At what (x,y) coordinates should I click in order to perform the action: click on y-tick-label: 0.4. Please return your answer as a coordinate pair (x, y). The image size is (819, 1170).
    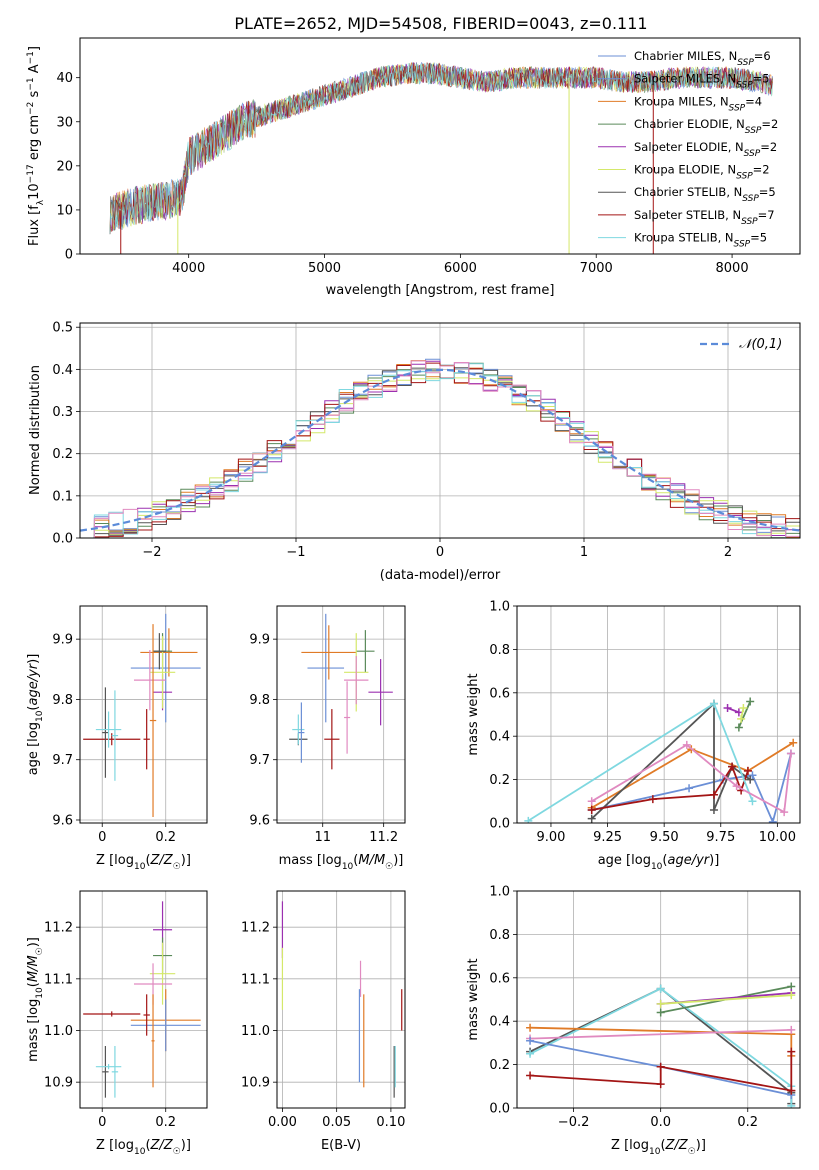
    Looking at the image, I should click on (499, 1022).